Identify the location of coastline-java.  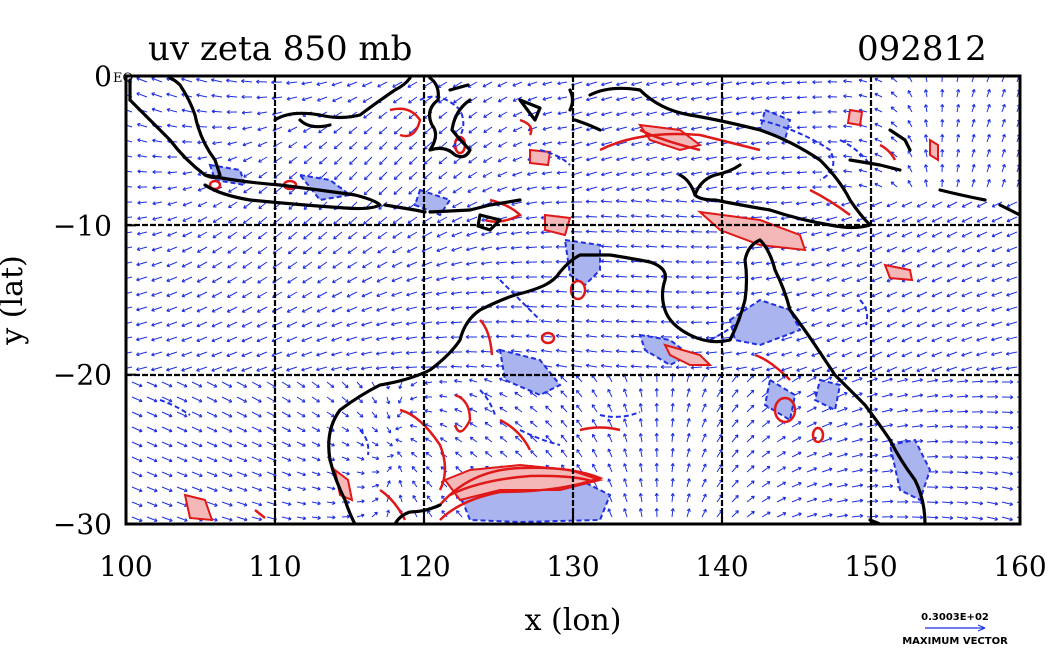
(292, 192).